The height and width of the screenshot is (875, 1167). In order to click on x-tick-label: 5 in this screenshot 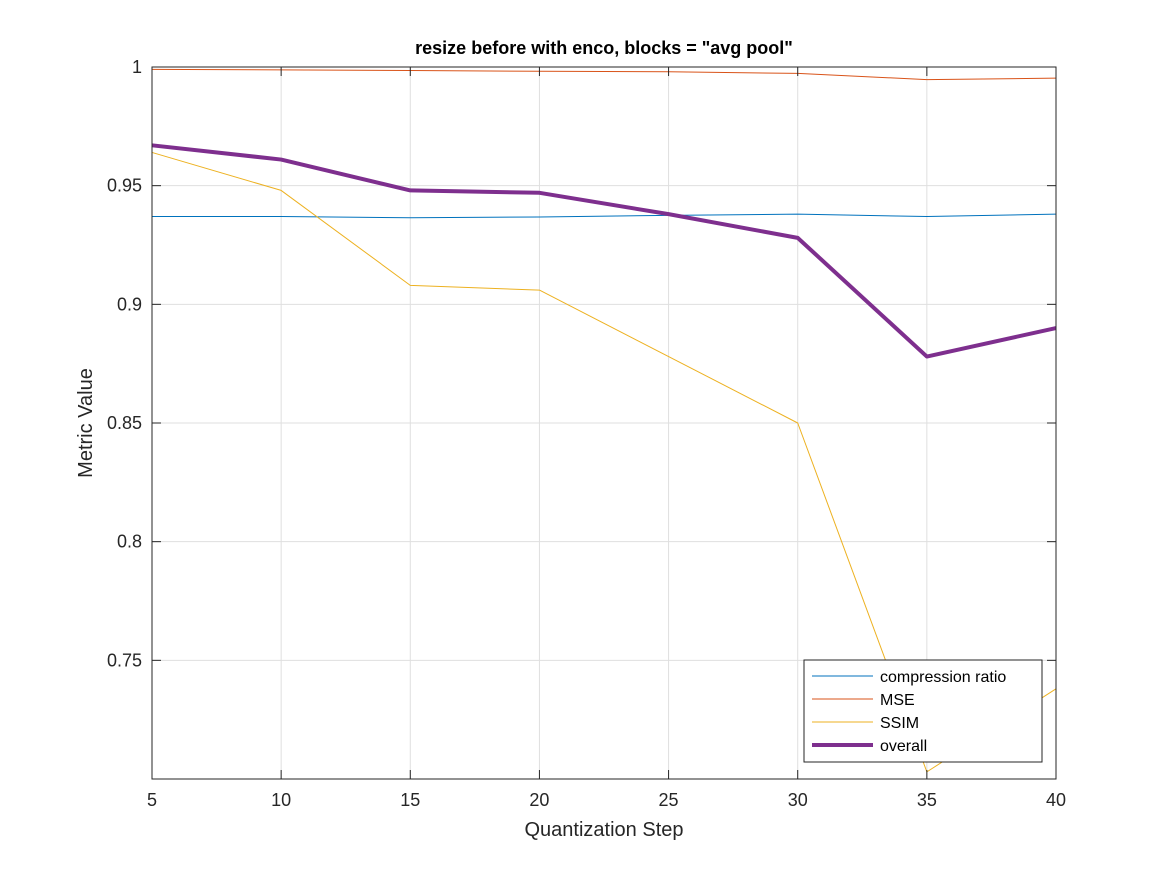, I will do `click(152, 800)`.